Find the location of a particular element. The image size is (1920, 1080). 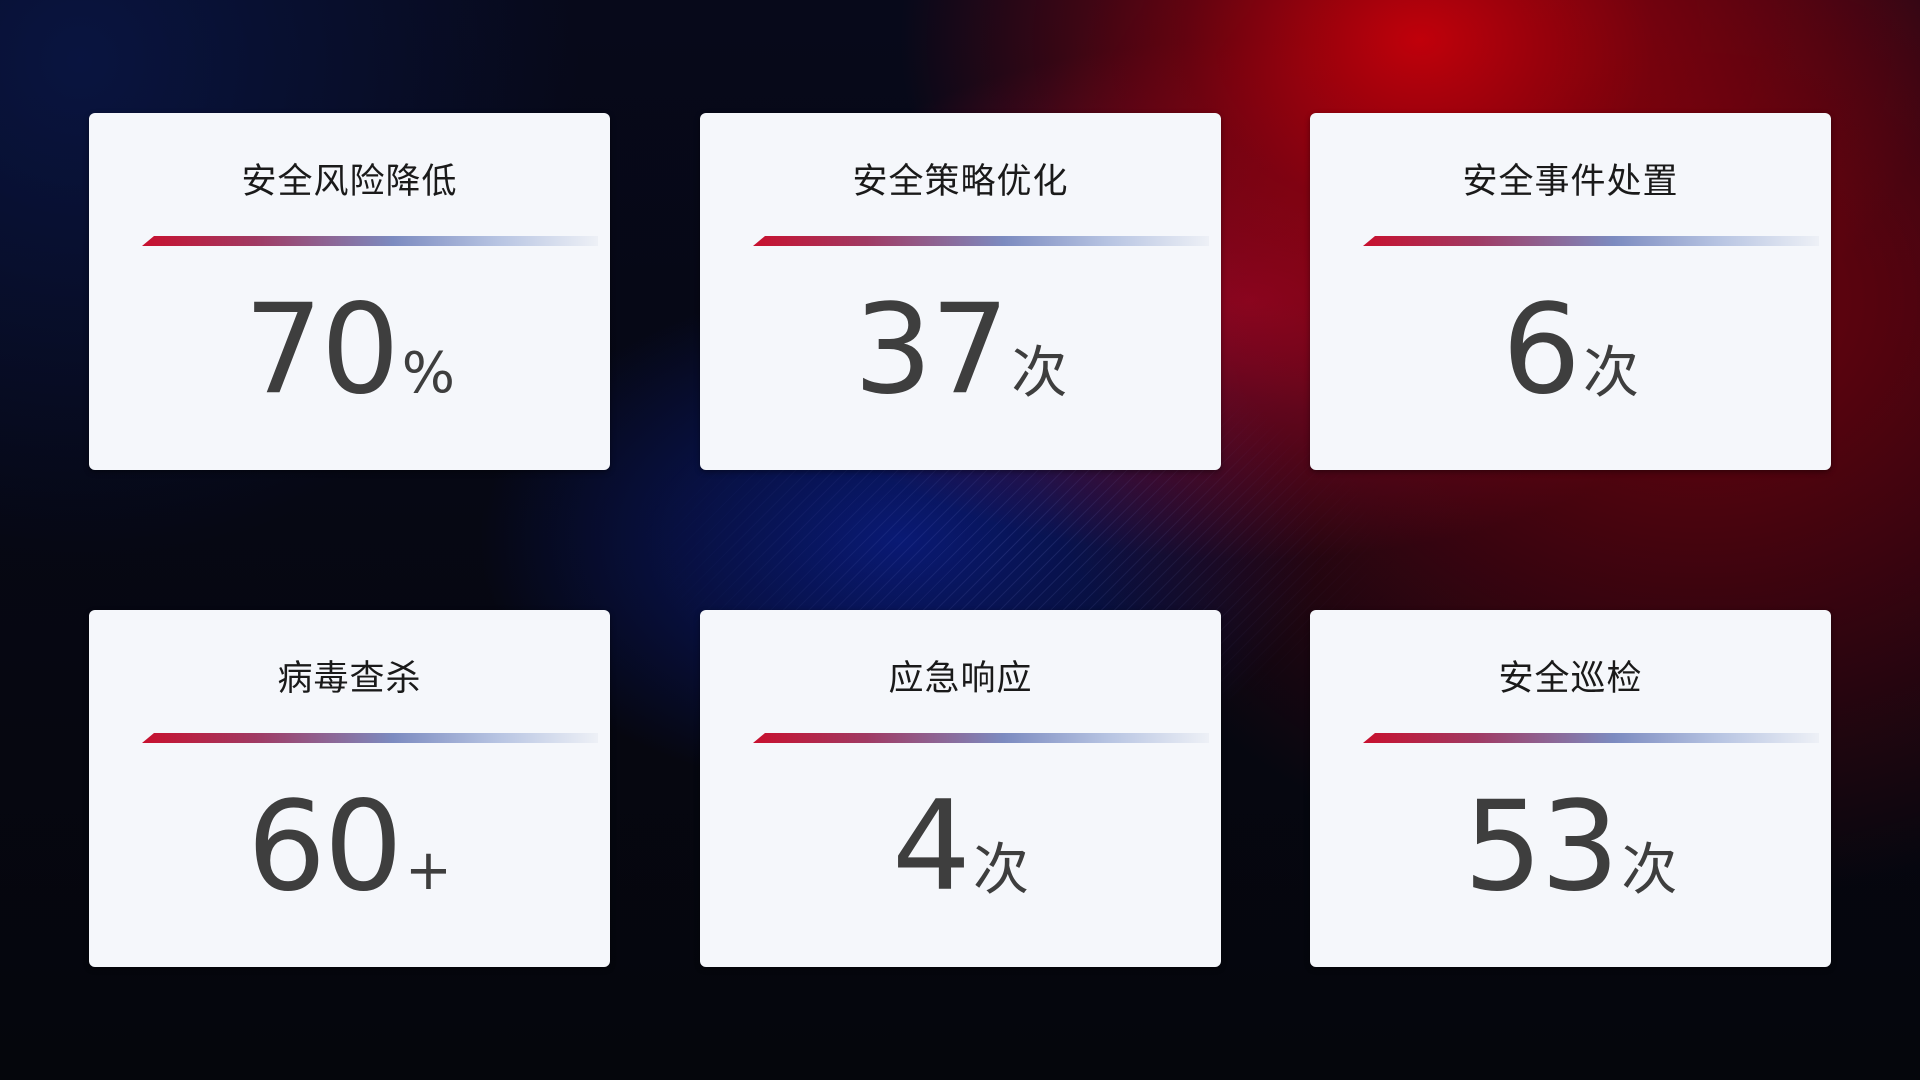

value-number: 70 is located at coordinates (321, 350).